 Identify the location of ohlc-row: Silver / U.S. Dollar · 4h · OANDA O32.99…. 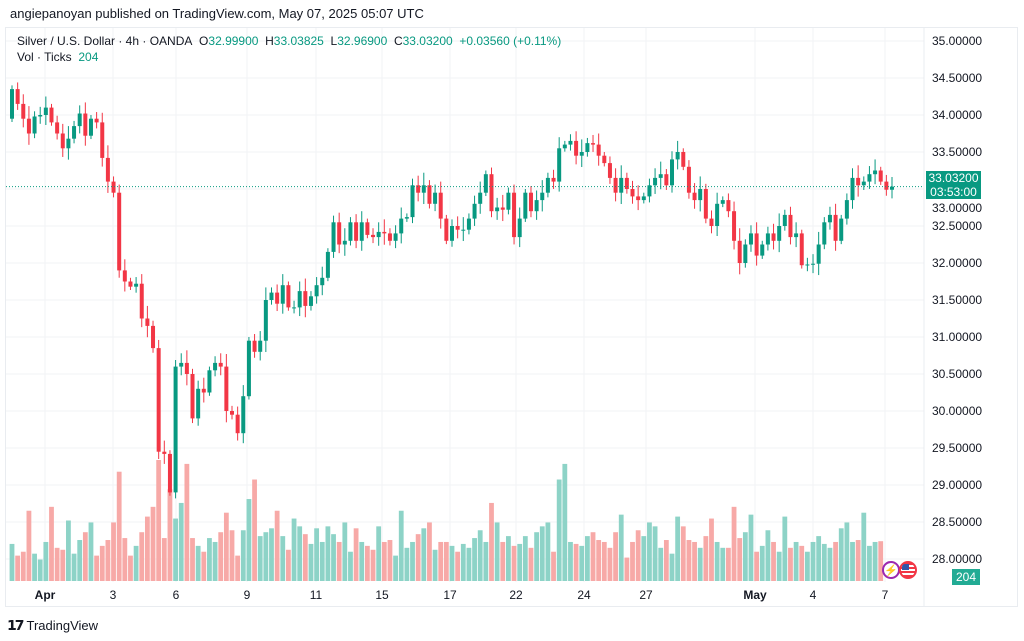
(289, 41).